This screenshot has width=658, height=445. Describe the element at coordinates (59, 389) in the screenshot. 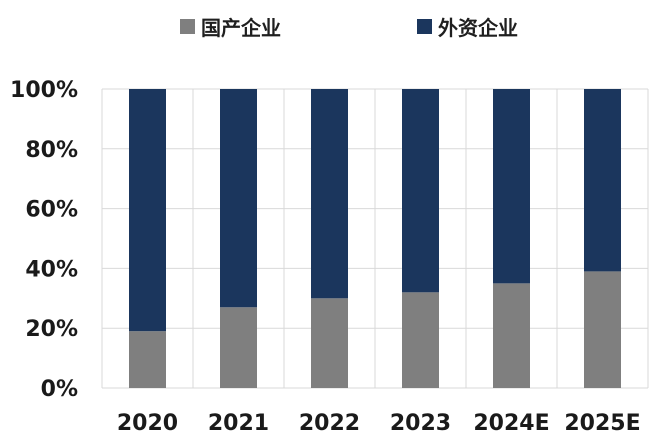

I see `y-tick-label: 0%` at that location.